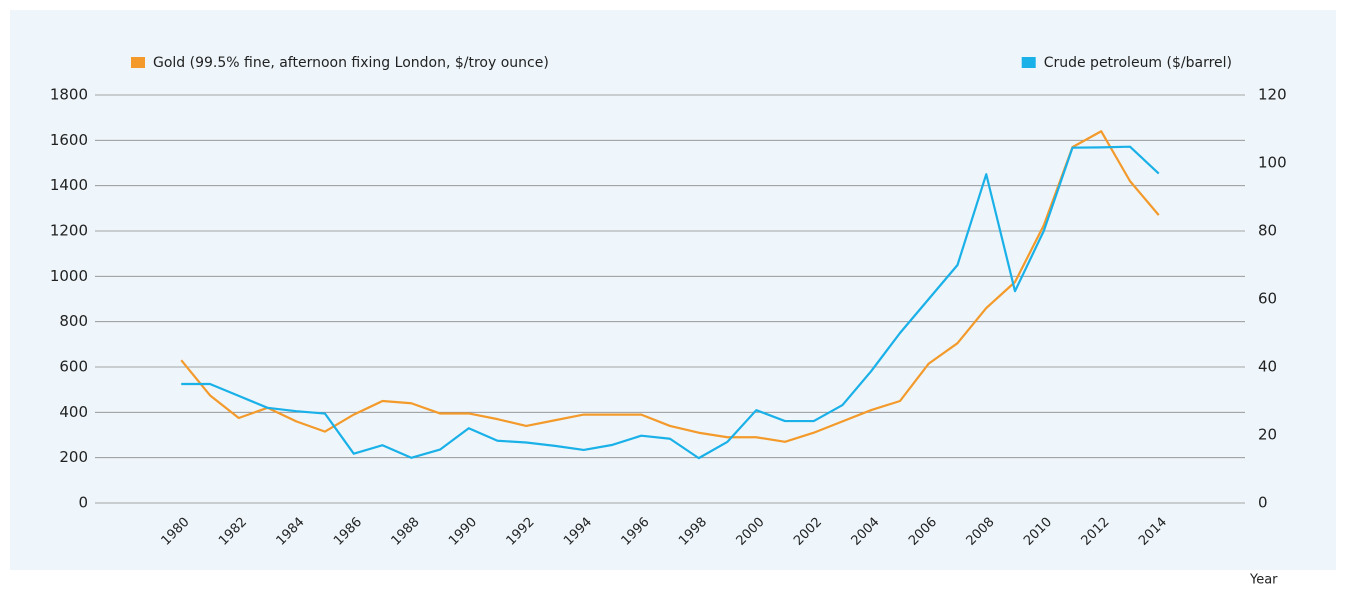 The height and width of the screenshot is (603, 1347). I want to click on y-tick-label: 1600, so click(69, 140).